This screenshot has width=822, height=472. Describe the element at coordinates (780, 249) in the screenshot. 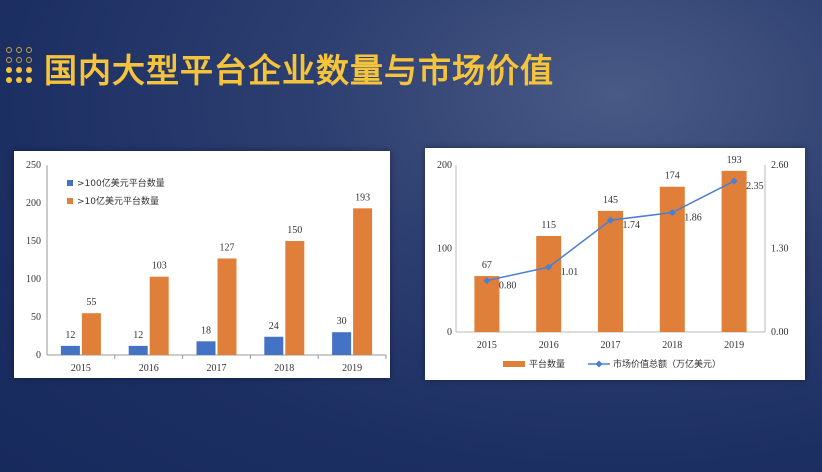

I see `y2-tick-label: 1.30` at that location.